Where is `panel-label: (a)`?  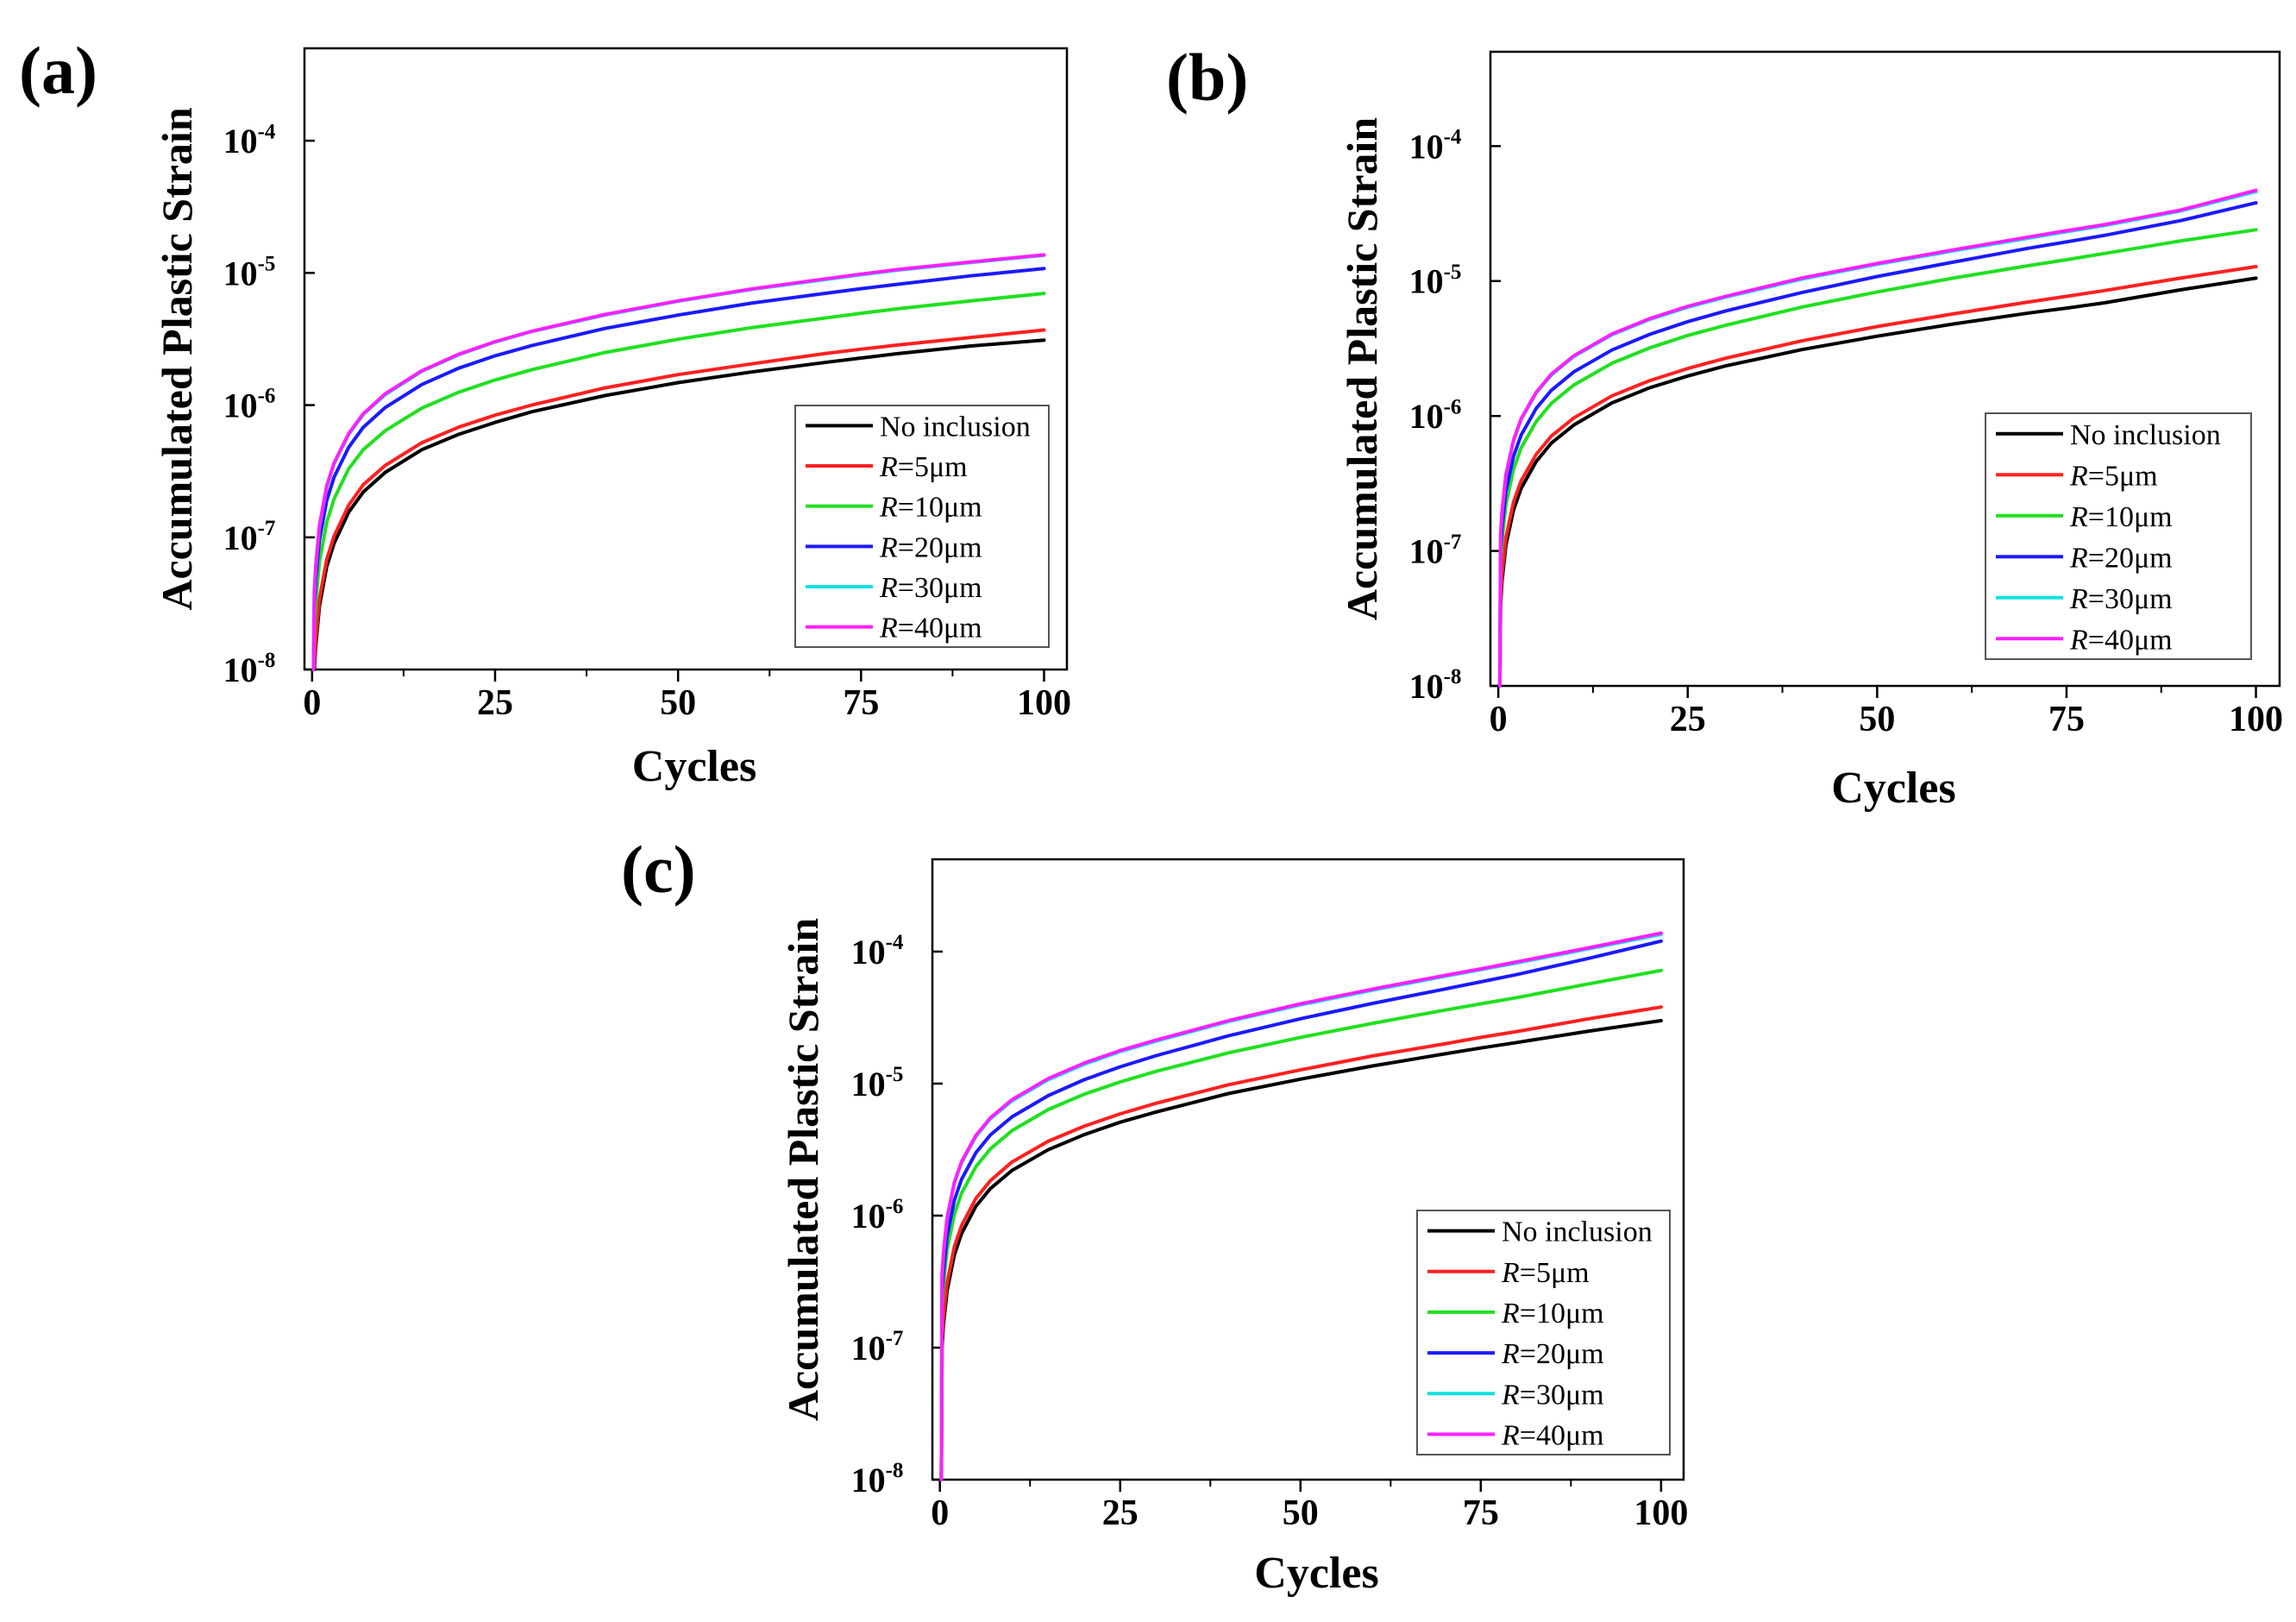 panel-label: (a) is located at coordinates (58, 70).